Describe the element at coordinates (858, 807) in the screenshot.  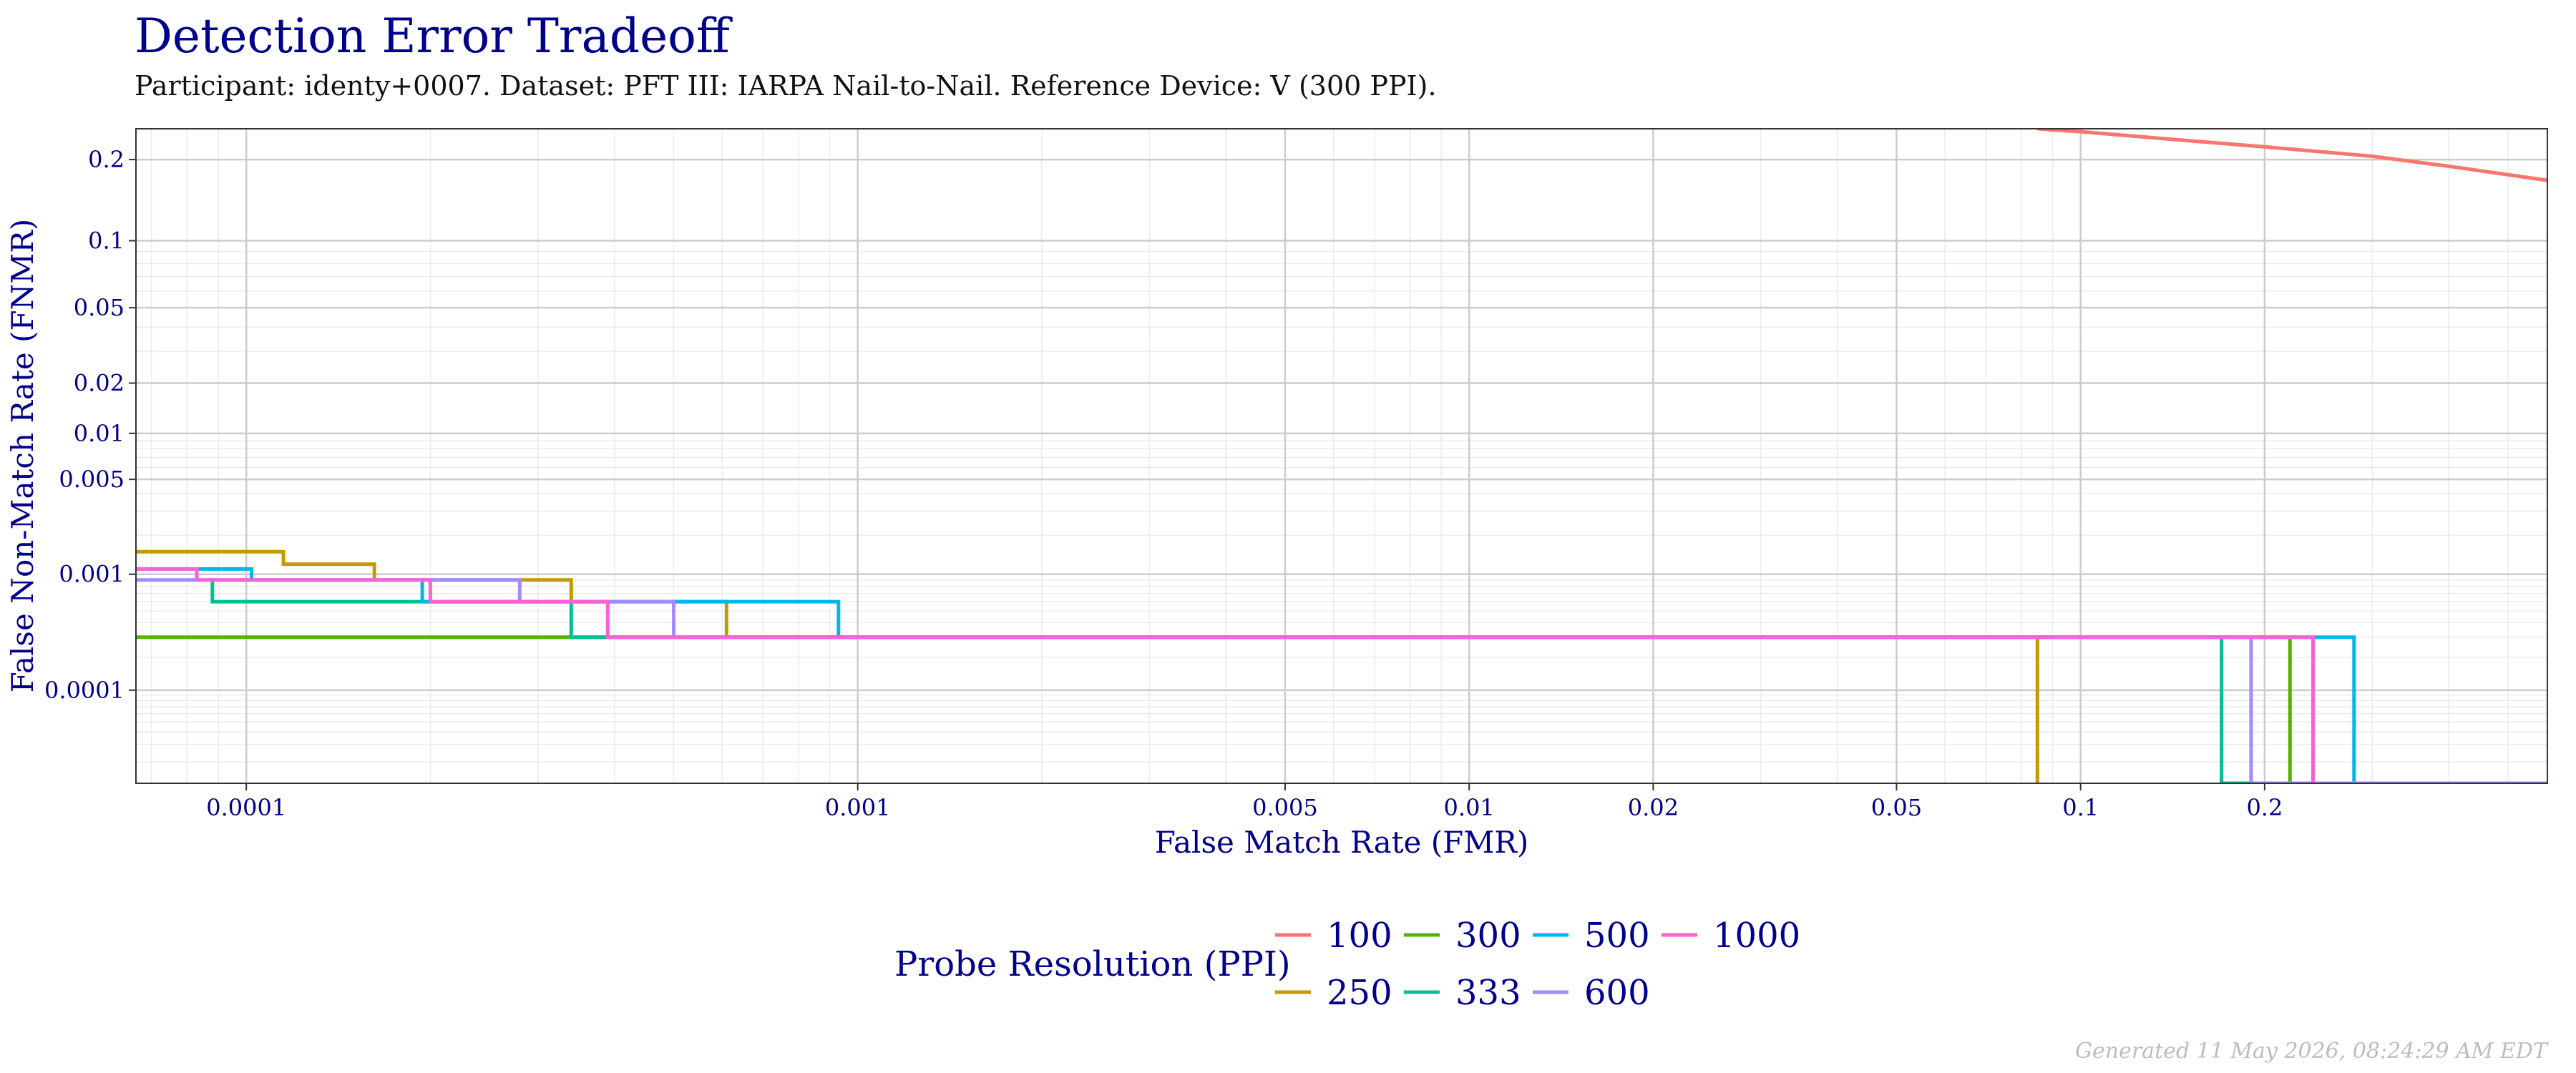
I see `x-tick-label: 0.001` at that location.